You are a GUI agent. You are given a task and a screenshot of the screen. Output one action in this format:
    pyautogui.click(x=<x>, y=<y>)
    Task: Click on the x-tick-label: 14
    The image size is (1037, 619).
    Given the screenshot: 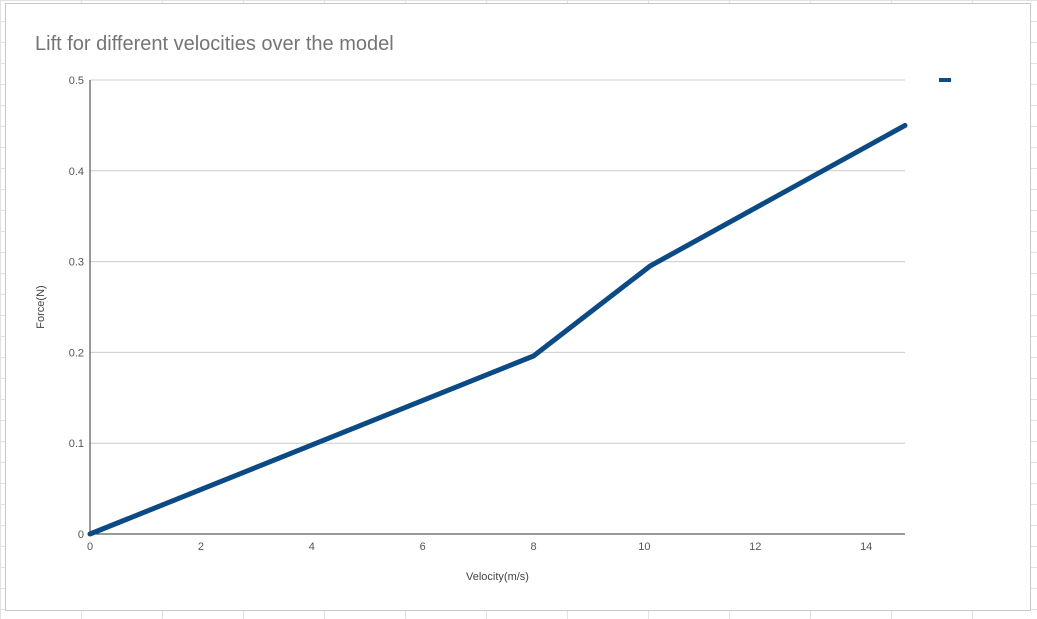 What is the action you would take?
    pyautogui.click(x=866, y=547)
    